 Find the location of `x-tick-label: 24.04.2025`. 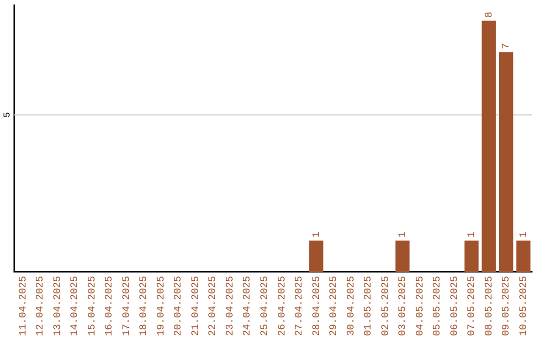

x-tick-label: 24.04.2025 is located at coordinates (248, 306).